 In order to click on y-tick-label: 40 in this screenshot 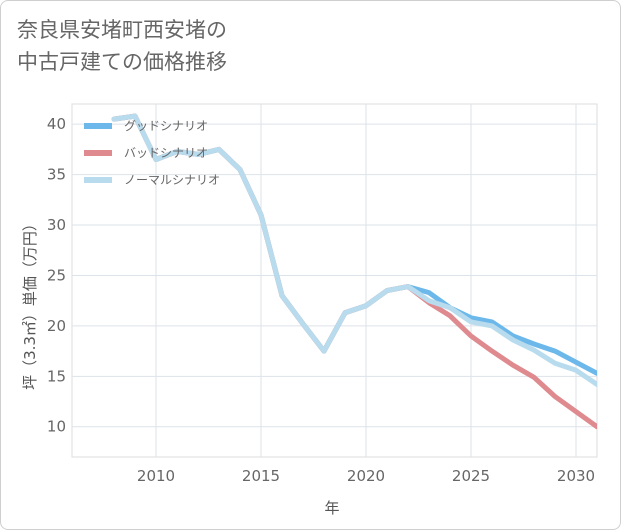, I will do `click(56, 124)`.